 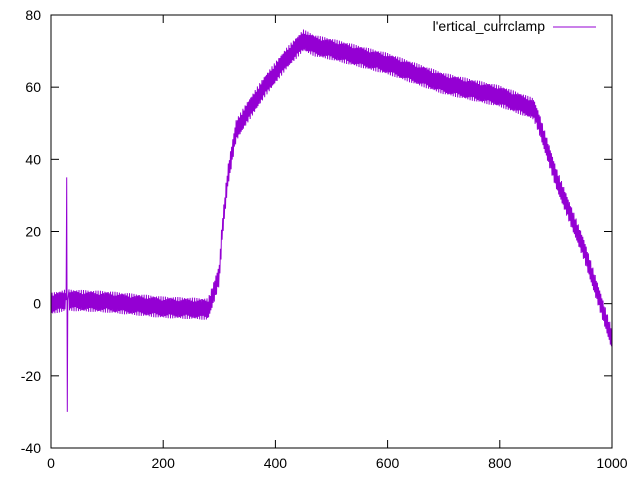 I want to click on y-tick-label: 60, so click(x=33, y=87).